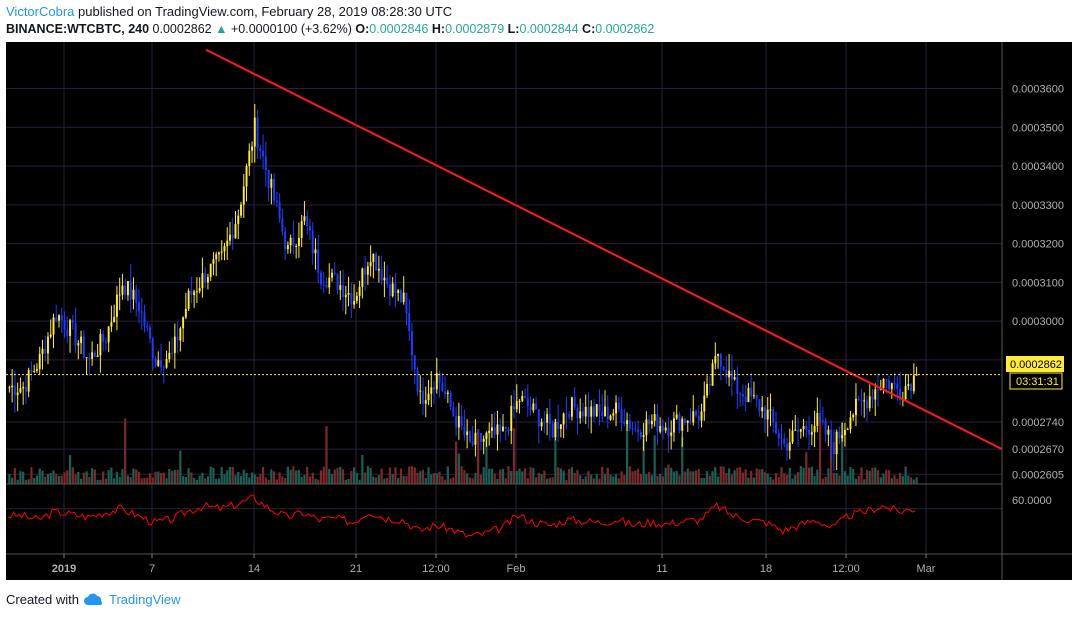 The width and height of the screenshot is (1079, 617). What do you see at coordinates (1038, 206) in the screenshot?
I see `price-tick-label: 0.0003300` at bounding box center [1038, 206].